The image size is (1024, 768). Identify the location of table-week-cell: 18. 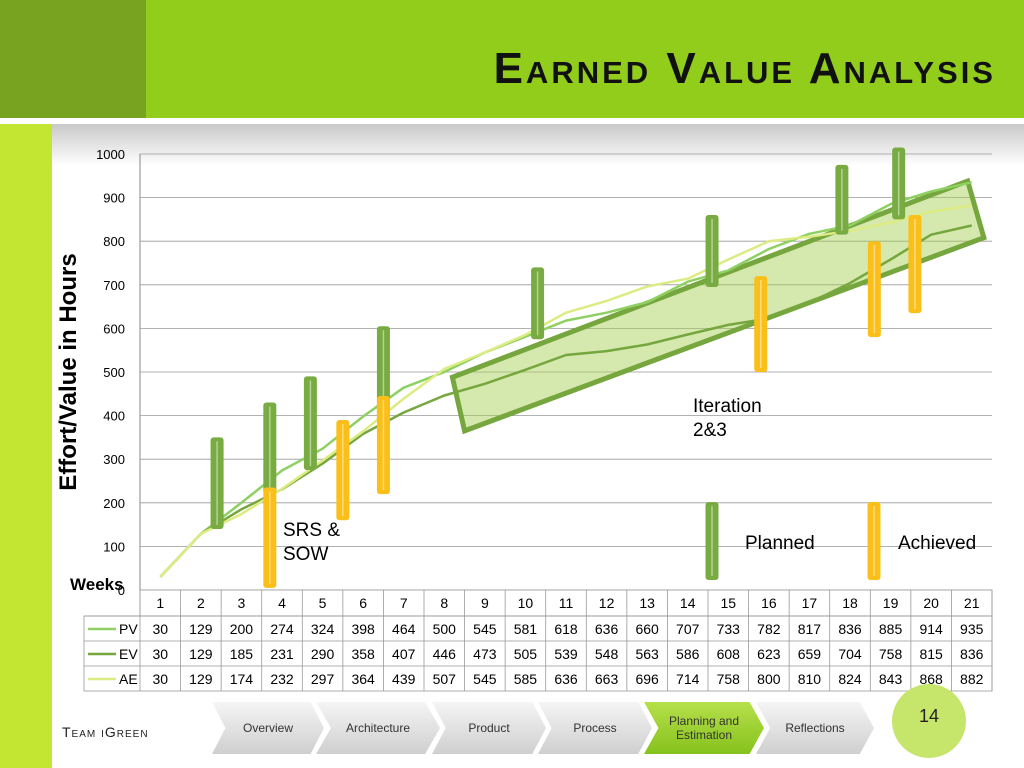
(850, 603).